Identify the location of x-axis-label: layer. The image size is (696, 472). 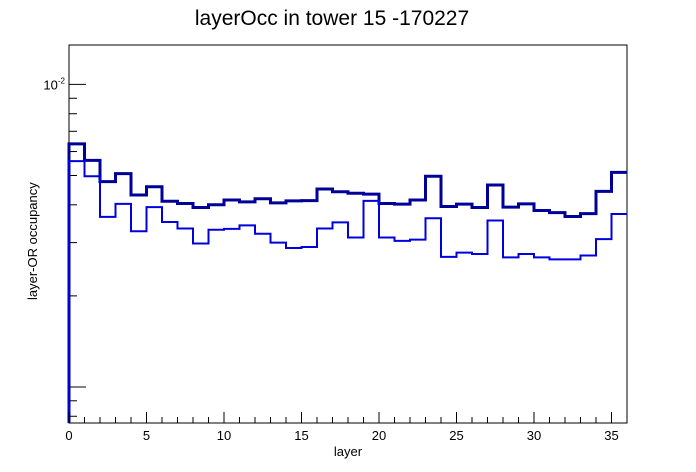
(348, 451).